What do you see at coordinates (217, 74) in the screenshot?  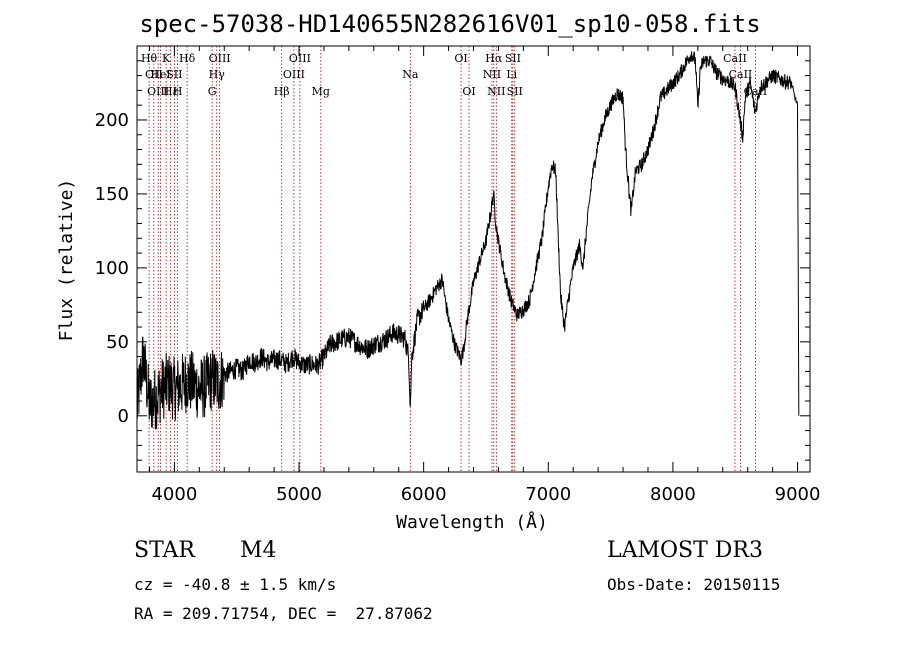 I see `line-label-10: Hγ` at bounding box center [217, 74].